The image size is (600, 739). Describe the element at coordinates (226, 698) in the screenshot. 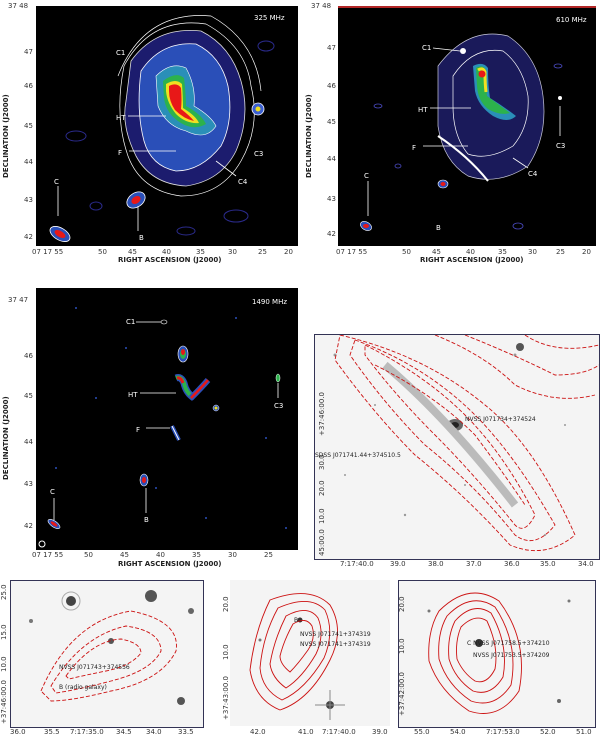

I see `y-tick: +37:43:00.0` at that location.